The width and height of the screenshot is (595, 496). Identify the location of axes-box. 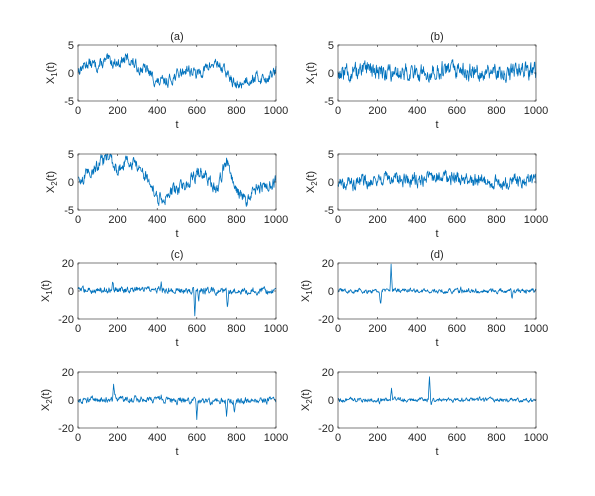
(177, 73).